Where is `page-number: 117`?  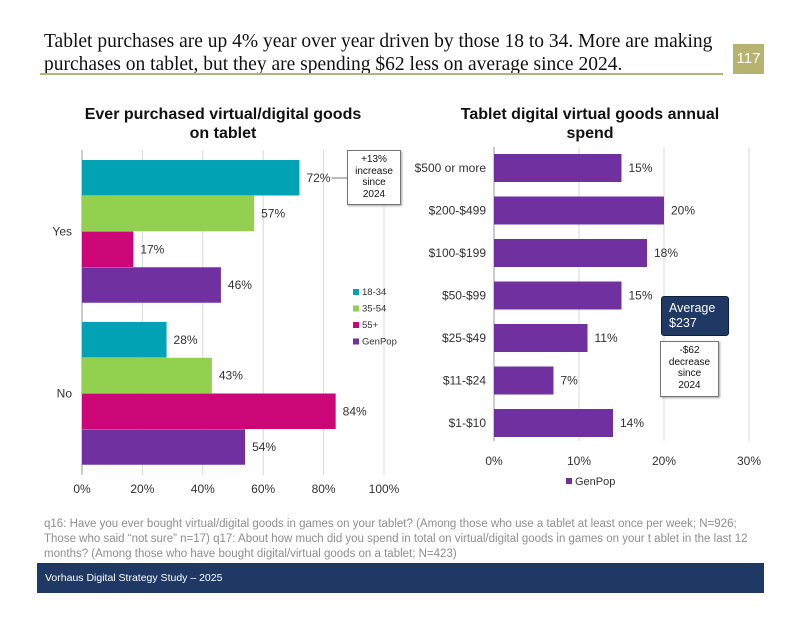 page-number: 117 is located at coordinates (748, 59).